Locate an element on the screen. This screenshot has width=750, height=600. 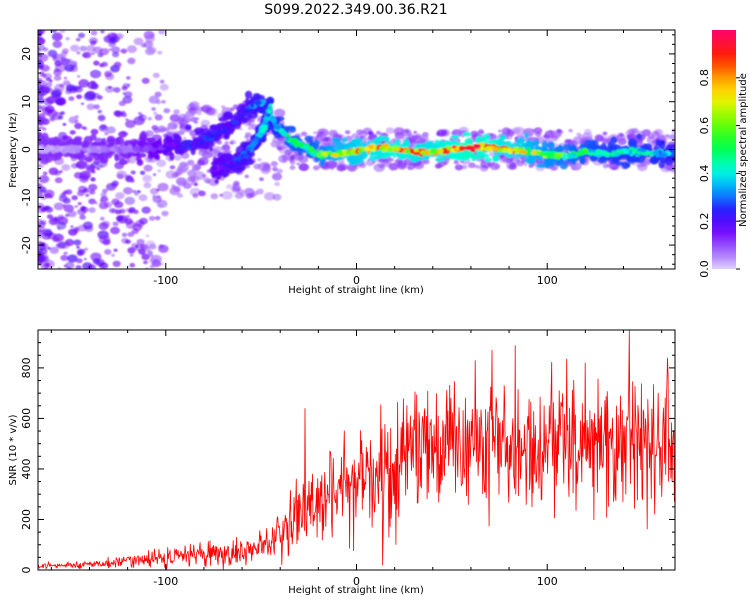
ytick-label: 20 is located at coordinates (26, 54).